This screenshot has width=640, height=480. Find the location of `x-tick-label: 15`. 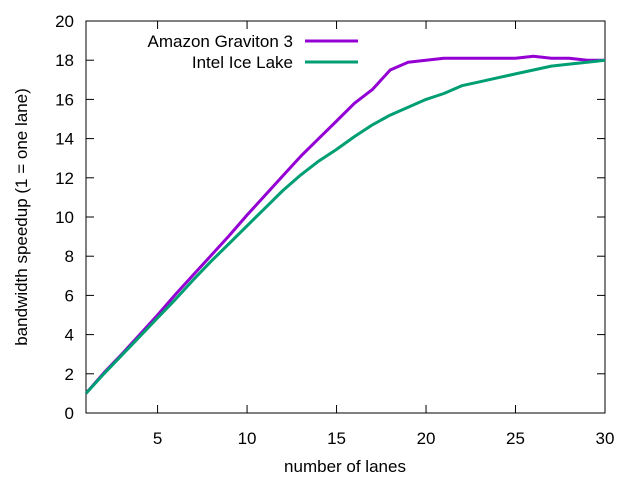

x-tick-label: 15 is located at coordinates (336, 438).